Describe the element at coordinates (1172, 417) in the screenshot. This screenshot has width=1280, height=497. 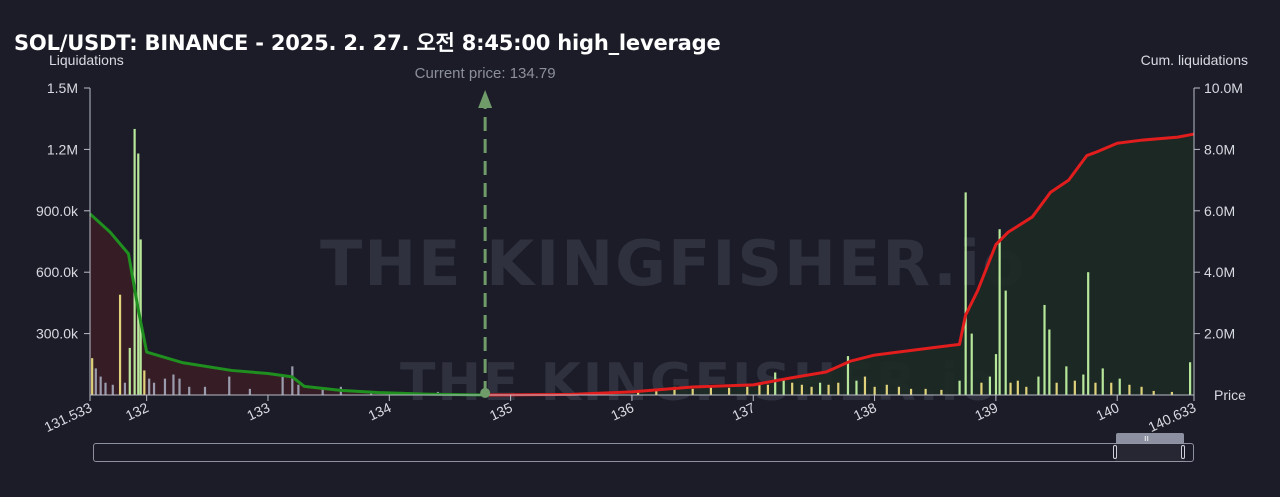
I see `x-tick-label: 140.633` at that location.